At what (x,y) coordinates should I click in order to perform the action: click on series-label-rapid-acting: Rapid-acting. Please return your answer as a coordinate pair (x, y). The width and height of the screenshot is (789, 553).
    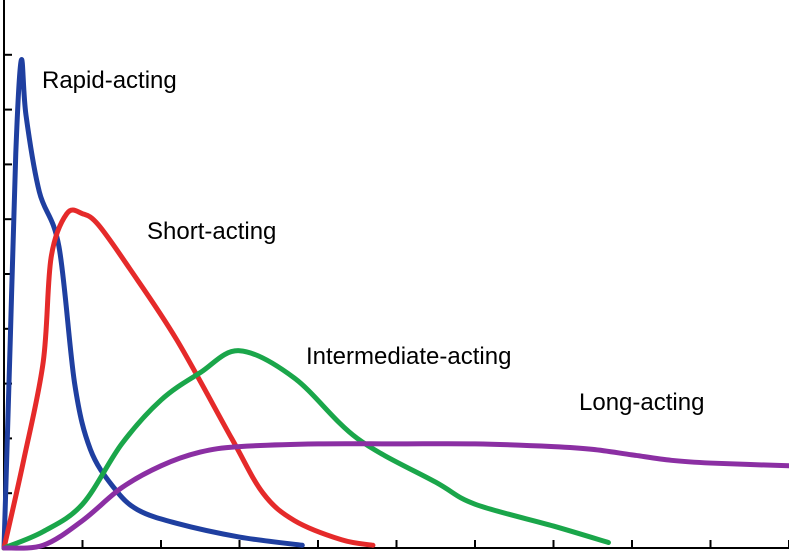
    Looking at the image, I should click on (109, 80).